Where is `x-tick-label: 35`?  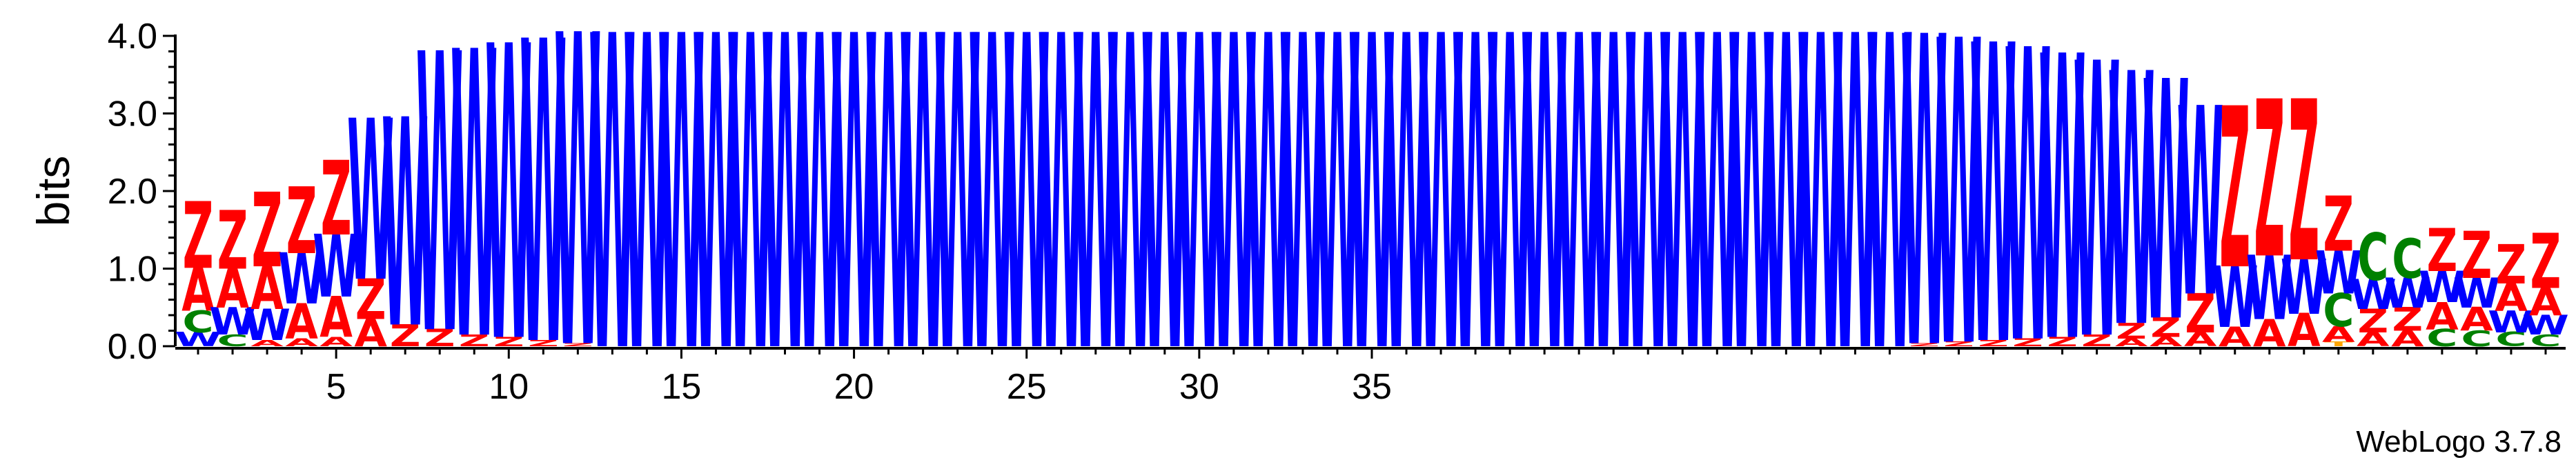 x-tick-label: 35 is located at coordinates (1372, 387).